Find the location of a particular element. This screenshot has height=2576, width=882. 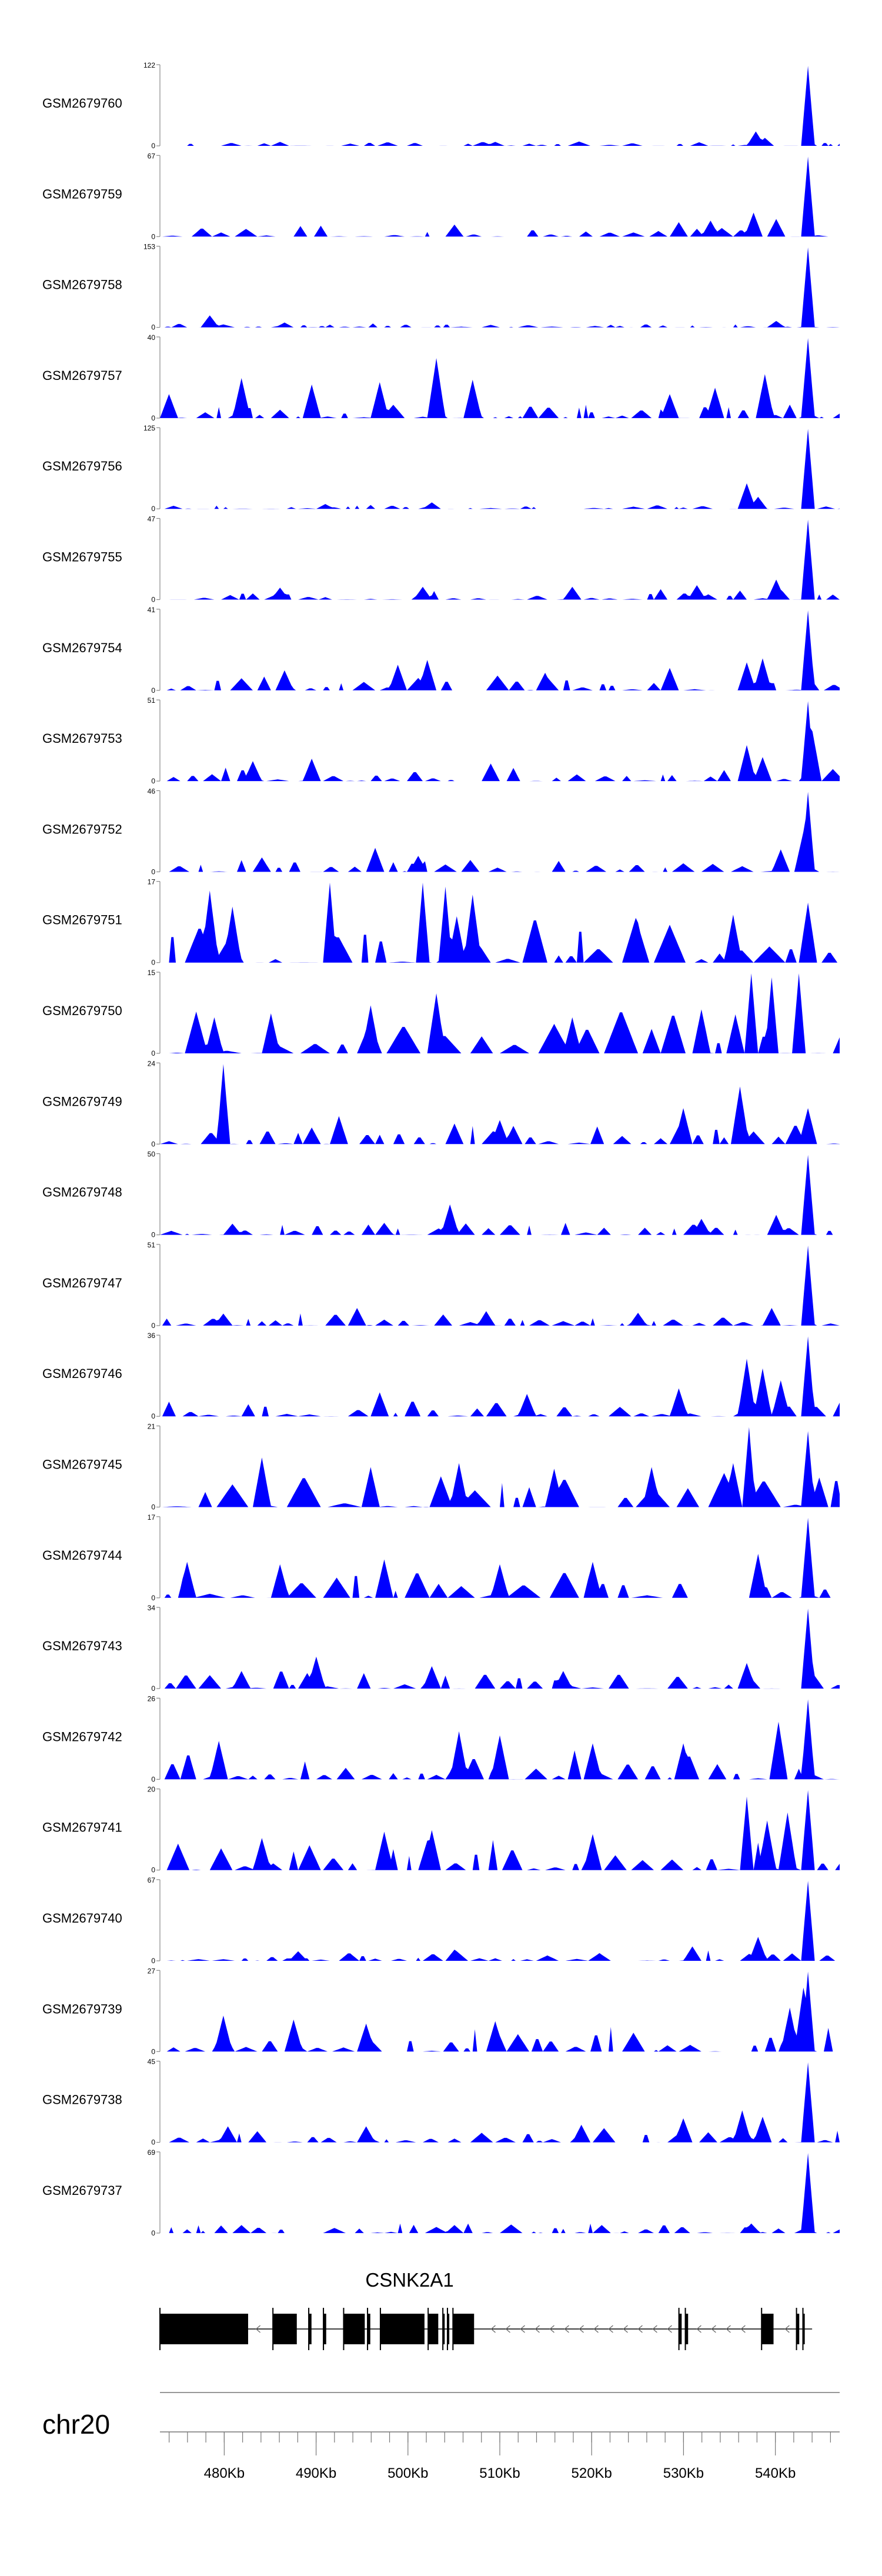

track-GSM2679750: GSM2679750 15 0 is located at coordinates (441, 1013).